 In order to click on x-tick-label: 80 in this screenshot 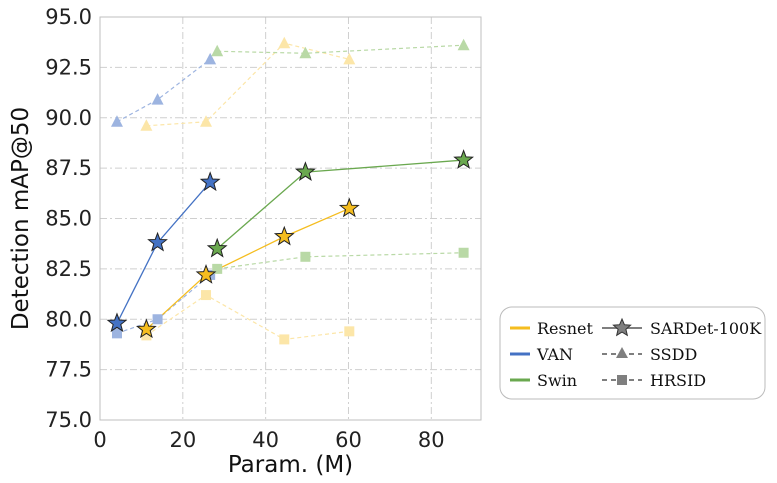, I will do `click(431, 440)`.